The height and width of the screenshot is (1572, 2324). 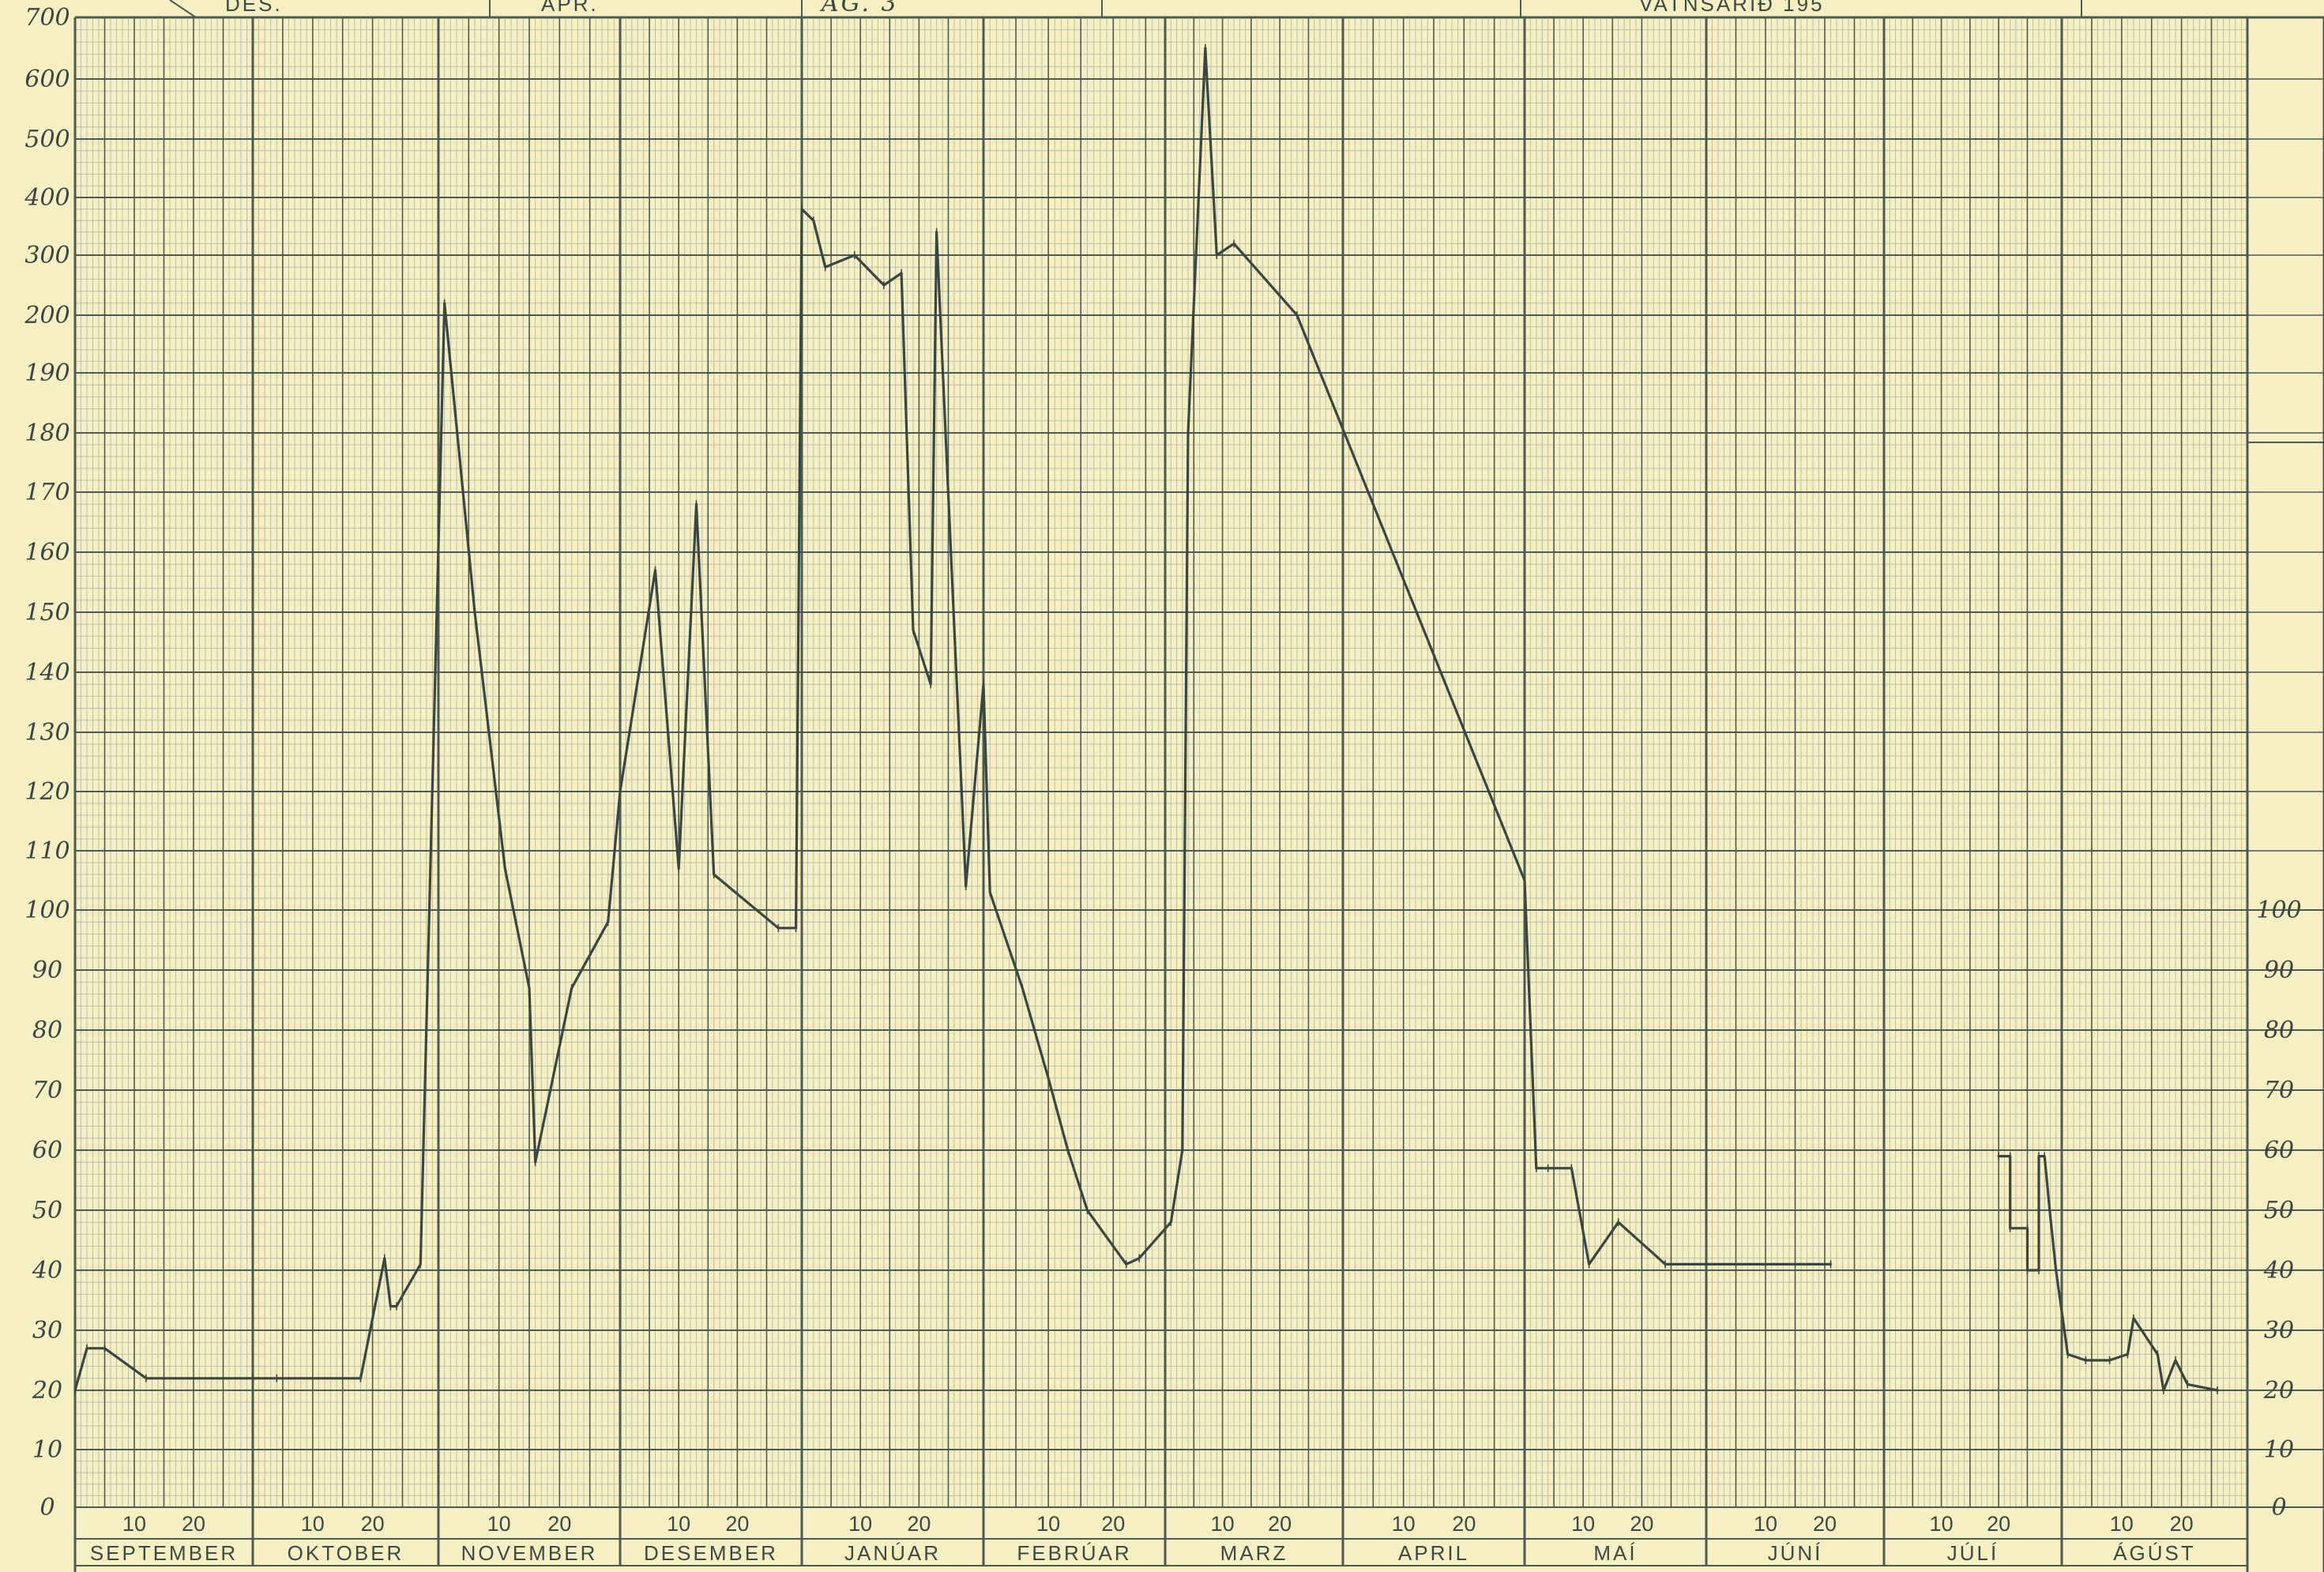 I want to click on y-tick-label-right: 40, so click(x=2278, y=1270).